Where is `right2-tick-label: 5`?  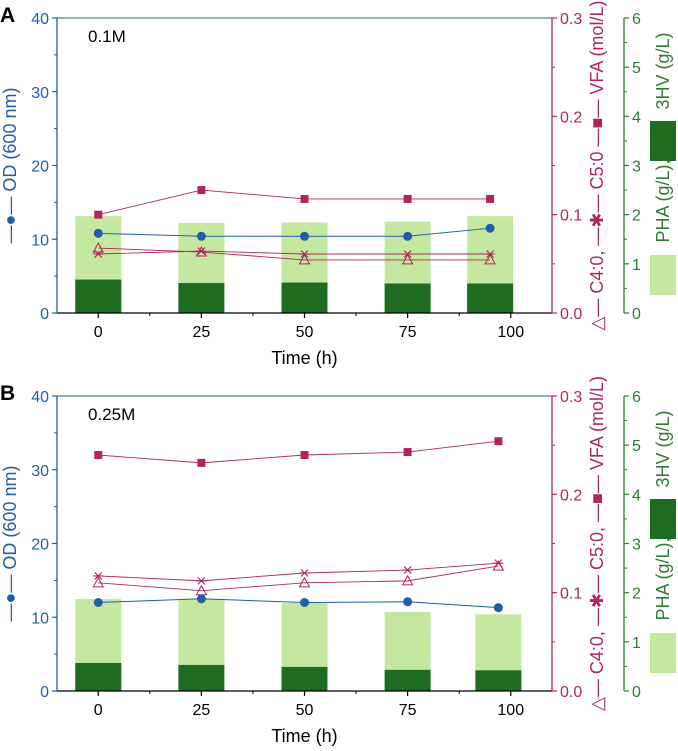
right2-tick-label: 5 is located at coordinates (636, 68).